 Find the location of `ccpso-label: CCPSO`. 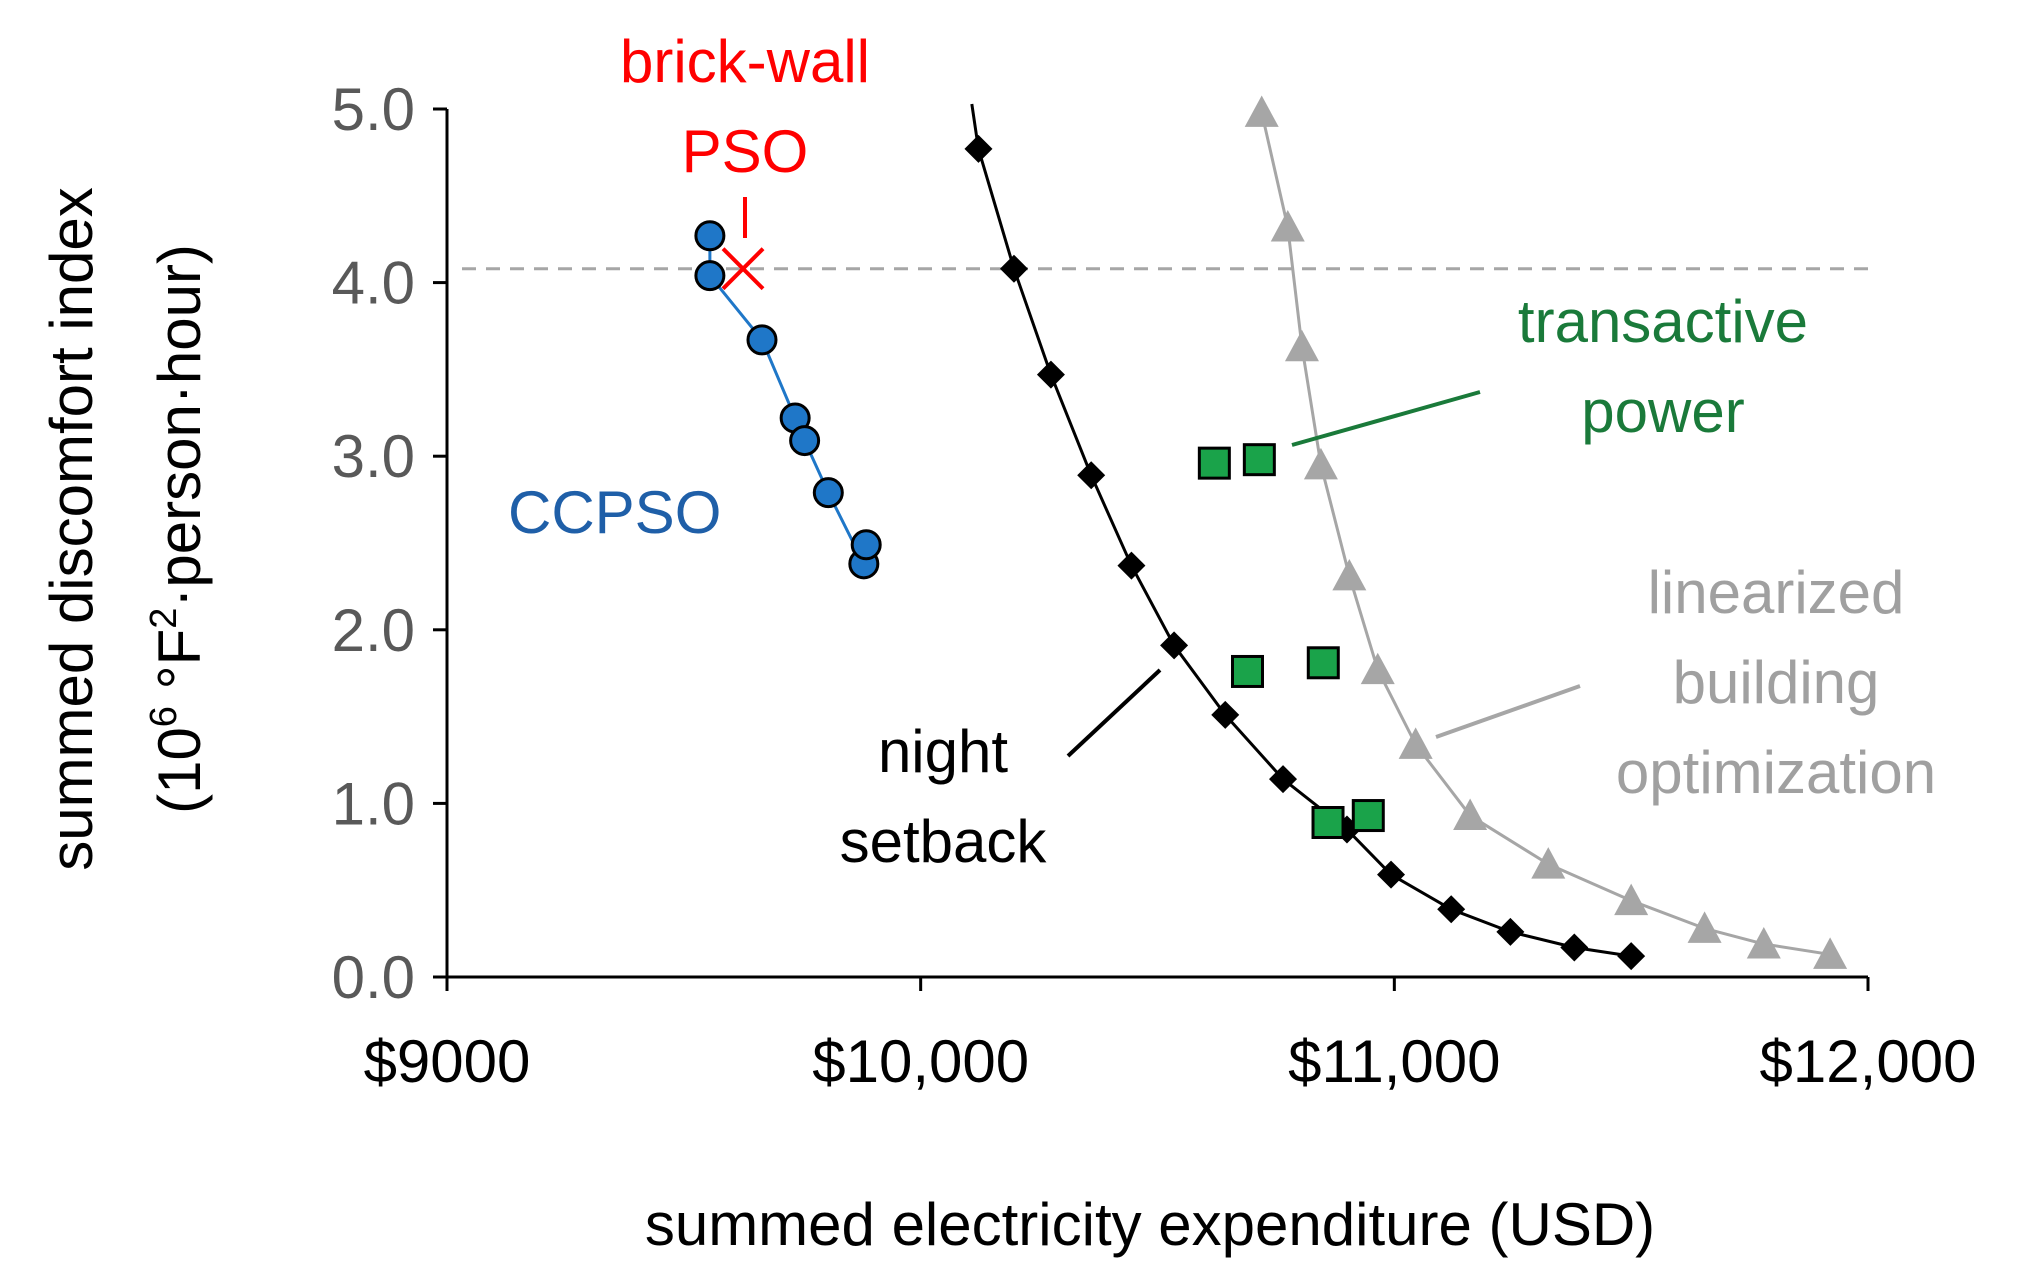

ccpso-label: CCPSO is located at coordinates (614, 512).